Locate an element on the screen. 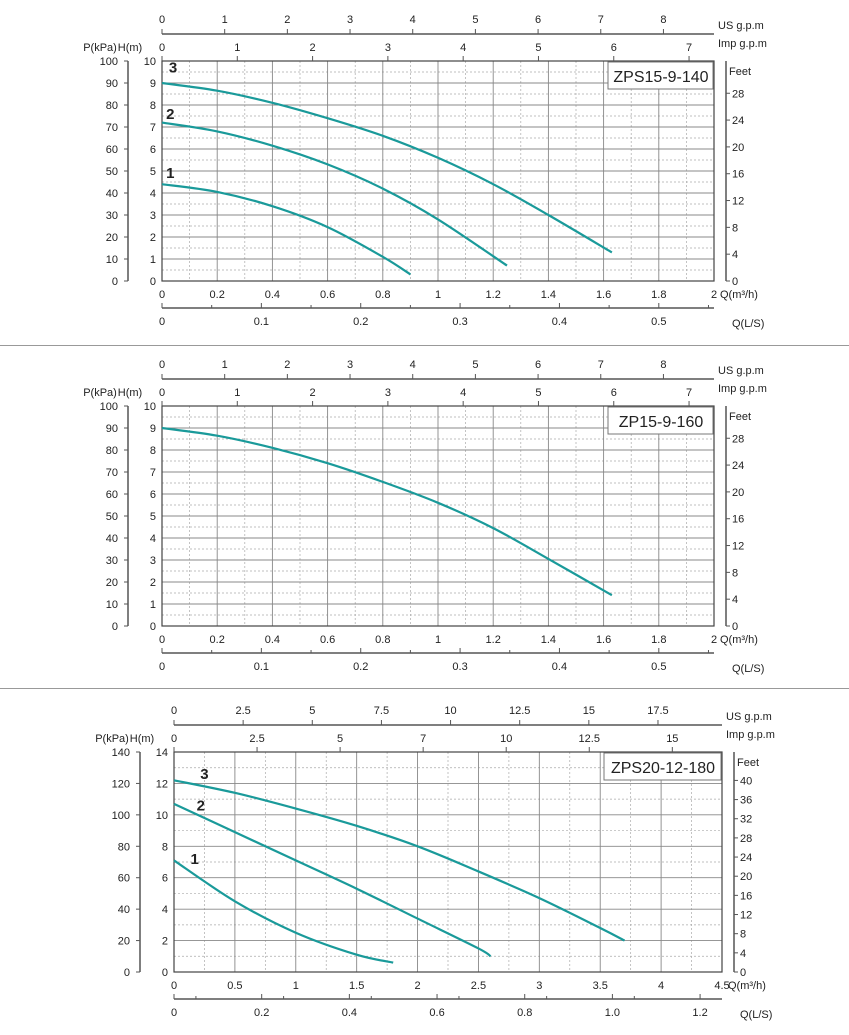 The image size is (849, 1035). x-tick-label: 0.4 is located at coordinates (272, 295).